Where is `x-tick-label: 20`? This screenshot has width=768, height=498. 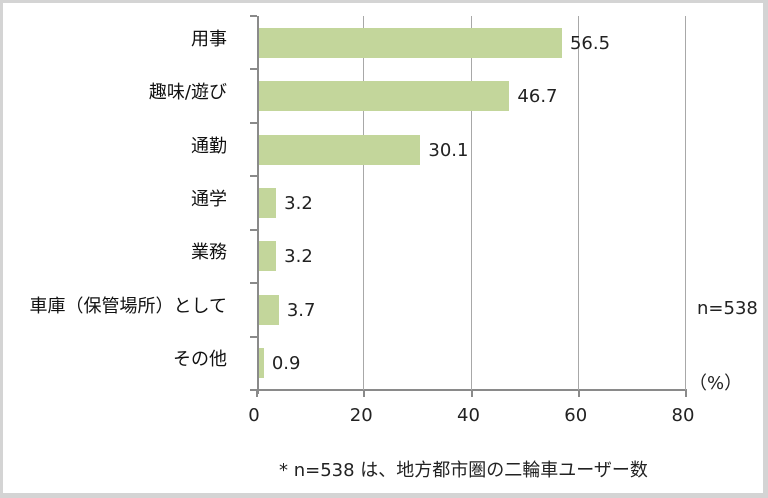 x-tick-label: 20 is located at coordinates (361, 415).